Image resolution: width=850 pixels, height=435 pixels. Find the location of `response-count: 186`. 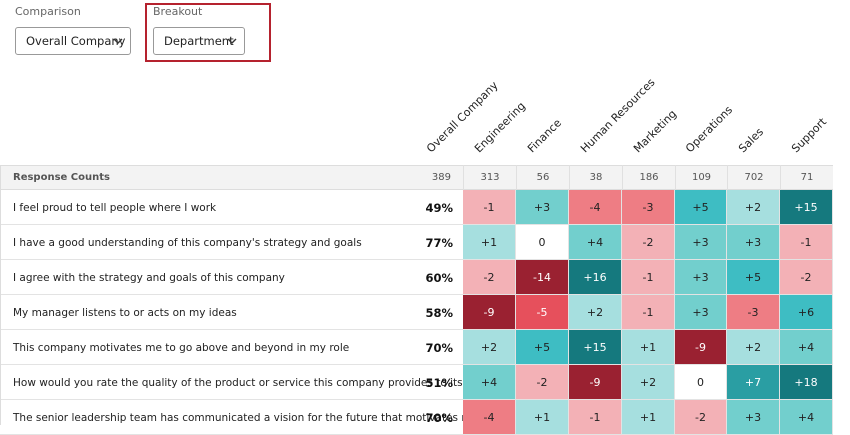

response-count: 186 is located at coordinates (648, 177).